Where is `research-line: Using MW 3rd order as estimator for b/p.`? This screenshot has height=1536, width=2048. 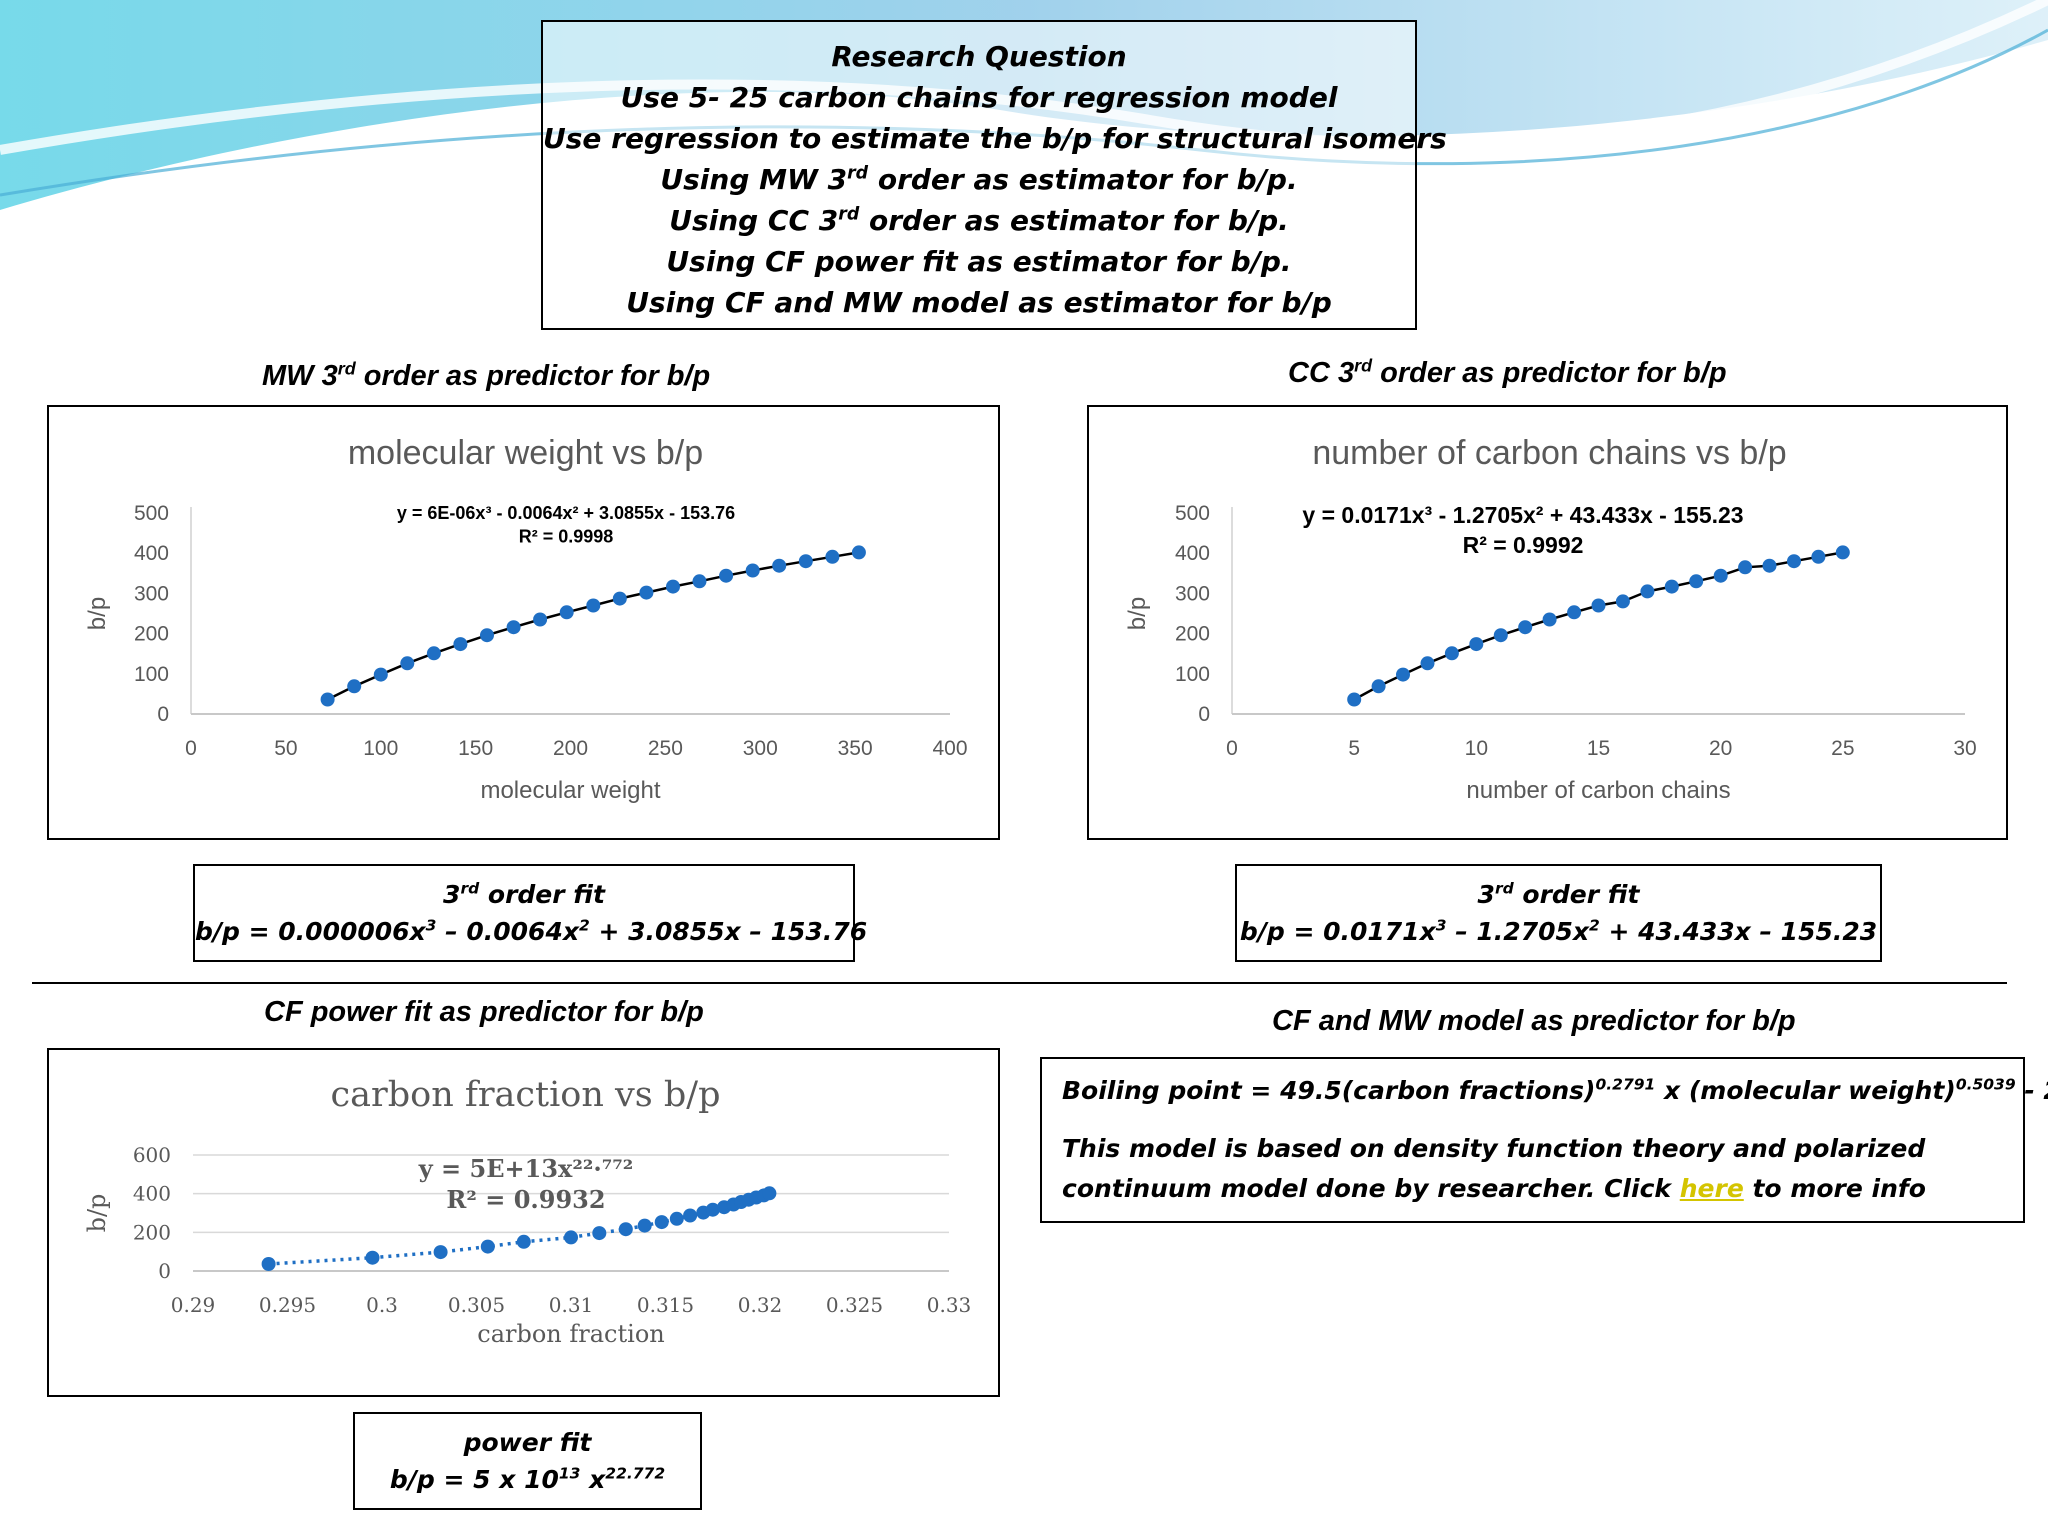
research-line: Using MW 3rd order as estimator for b/p. is located at coordinates (979, 179).